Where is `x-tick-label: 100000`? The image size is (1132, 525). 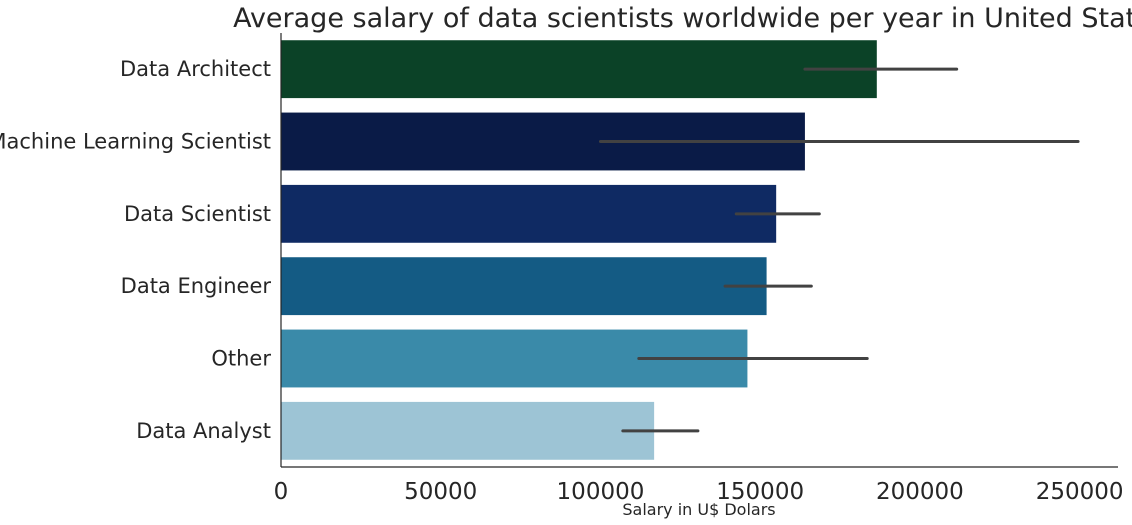
x-tick-label: 100000 is located at coordinates (601, 492).